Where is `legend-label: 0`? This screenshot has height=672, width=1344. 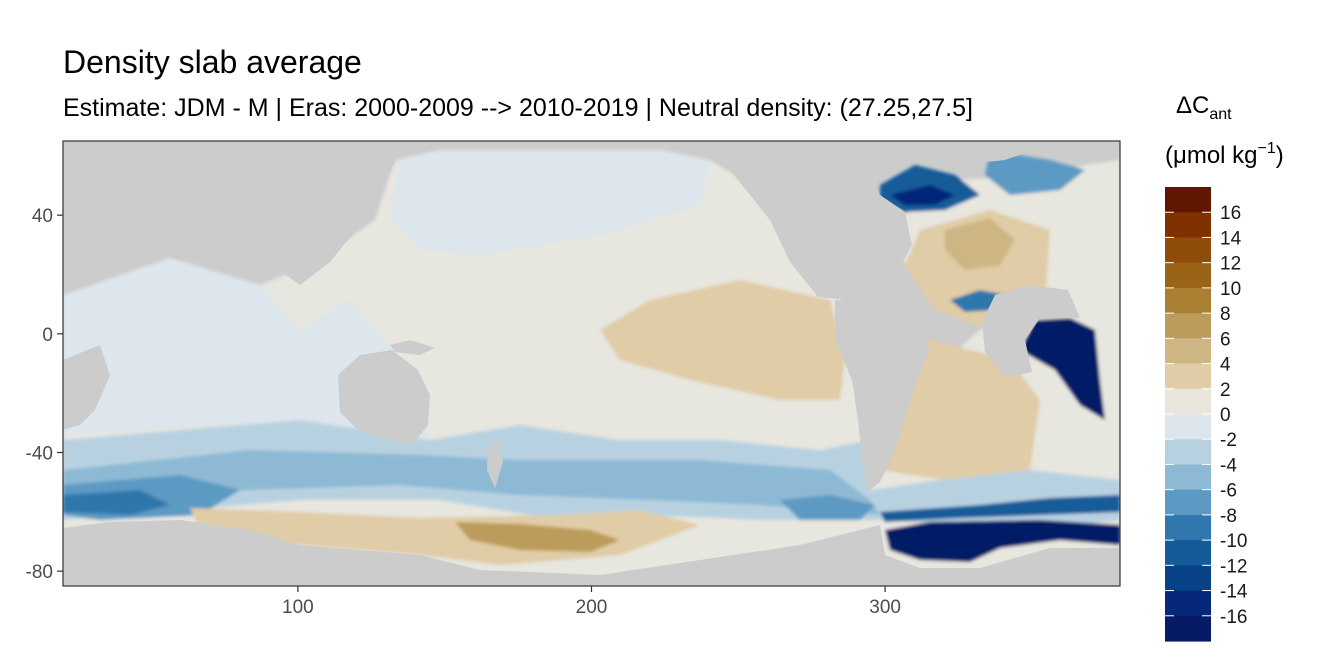 legend-label: 0 is located at coordinates (1225, 415).